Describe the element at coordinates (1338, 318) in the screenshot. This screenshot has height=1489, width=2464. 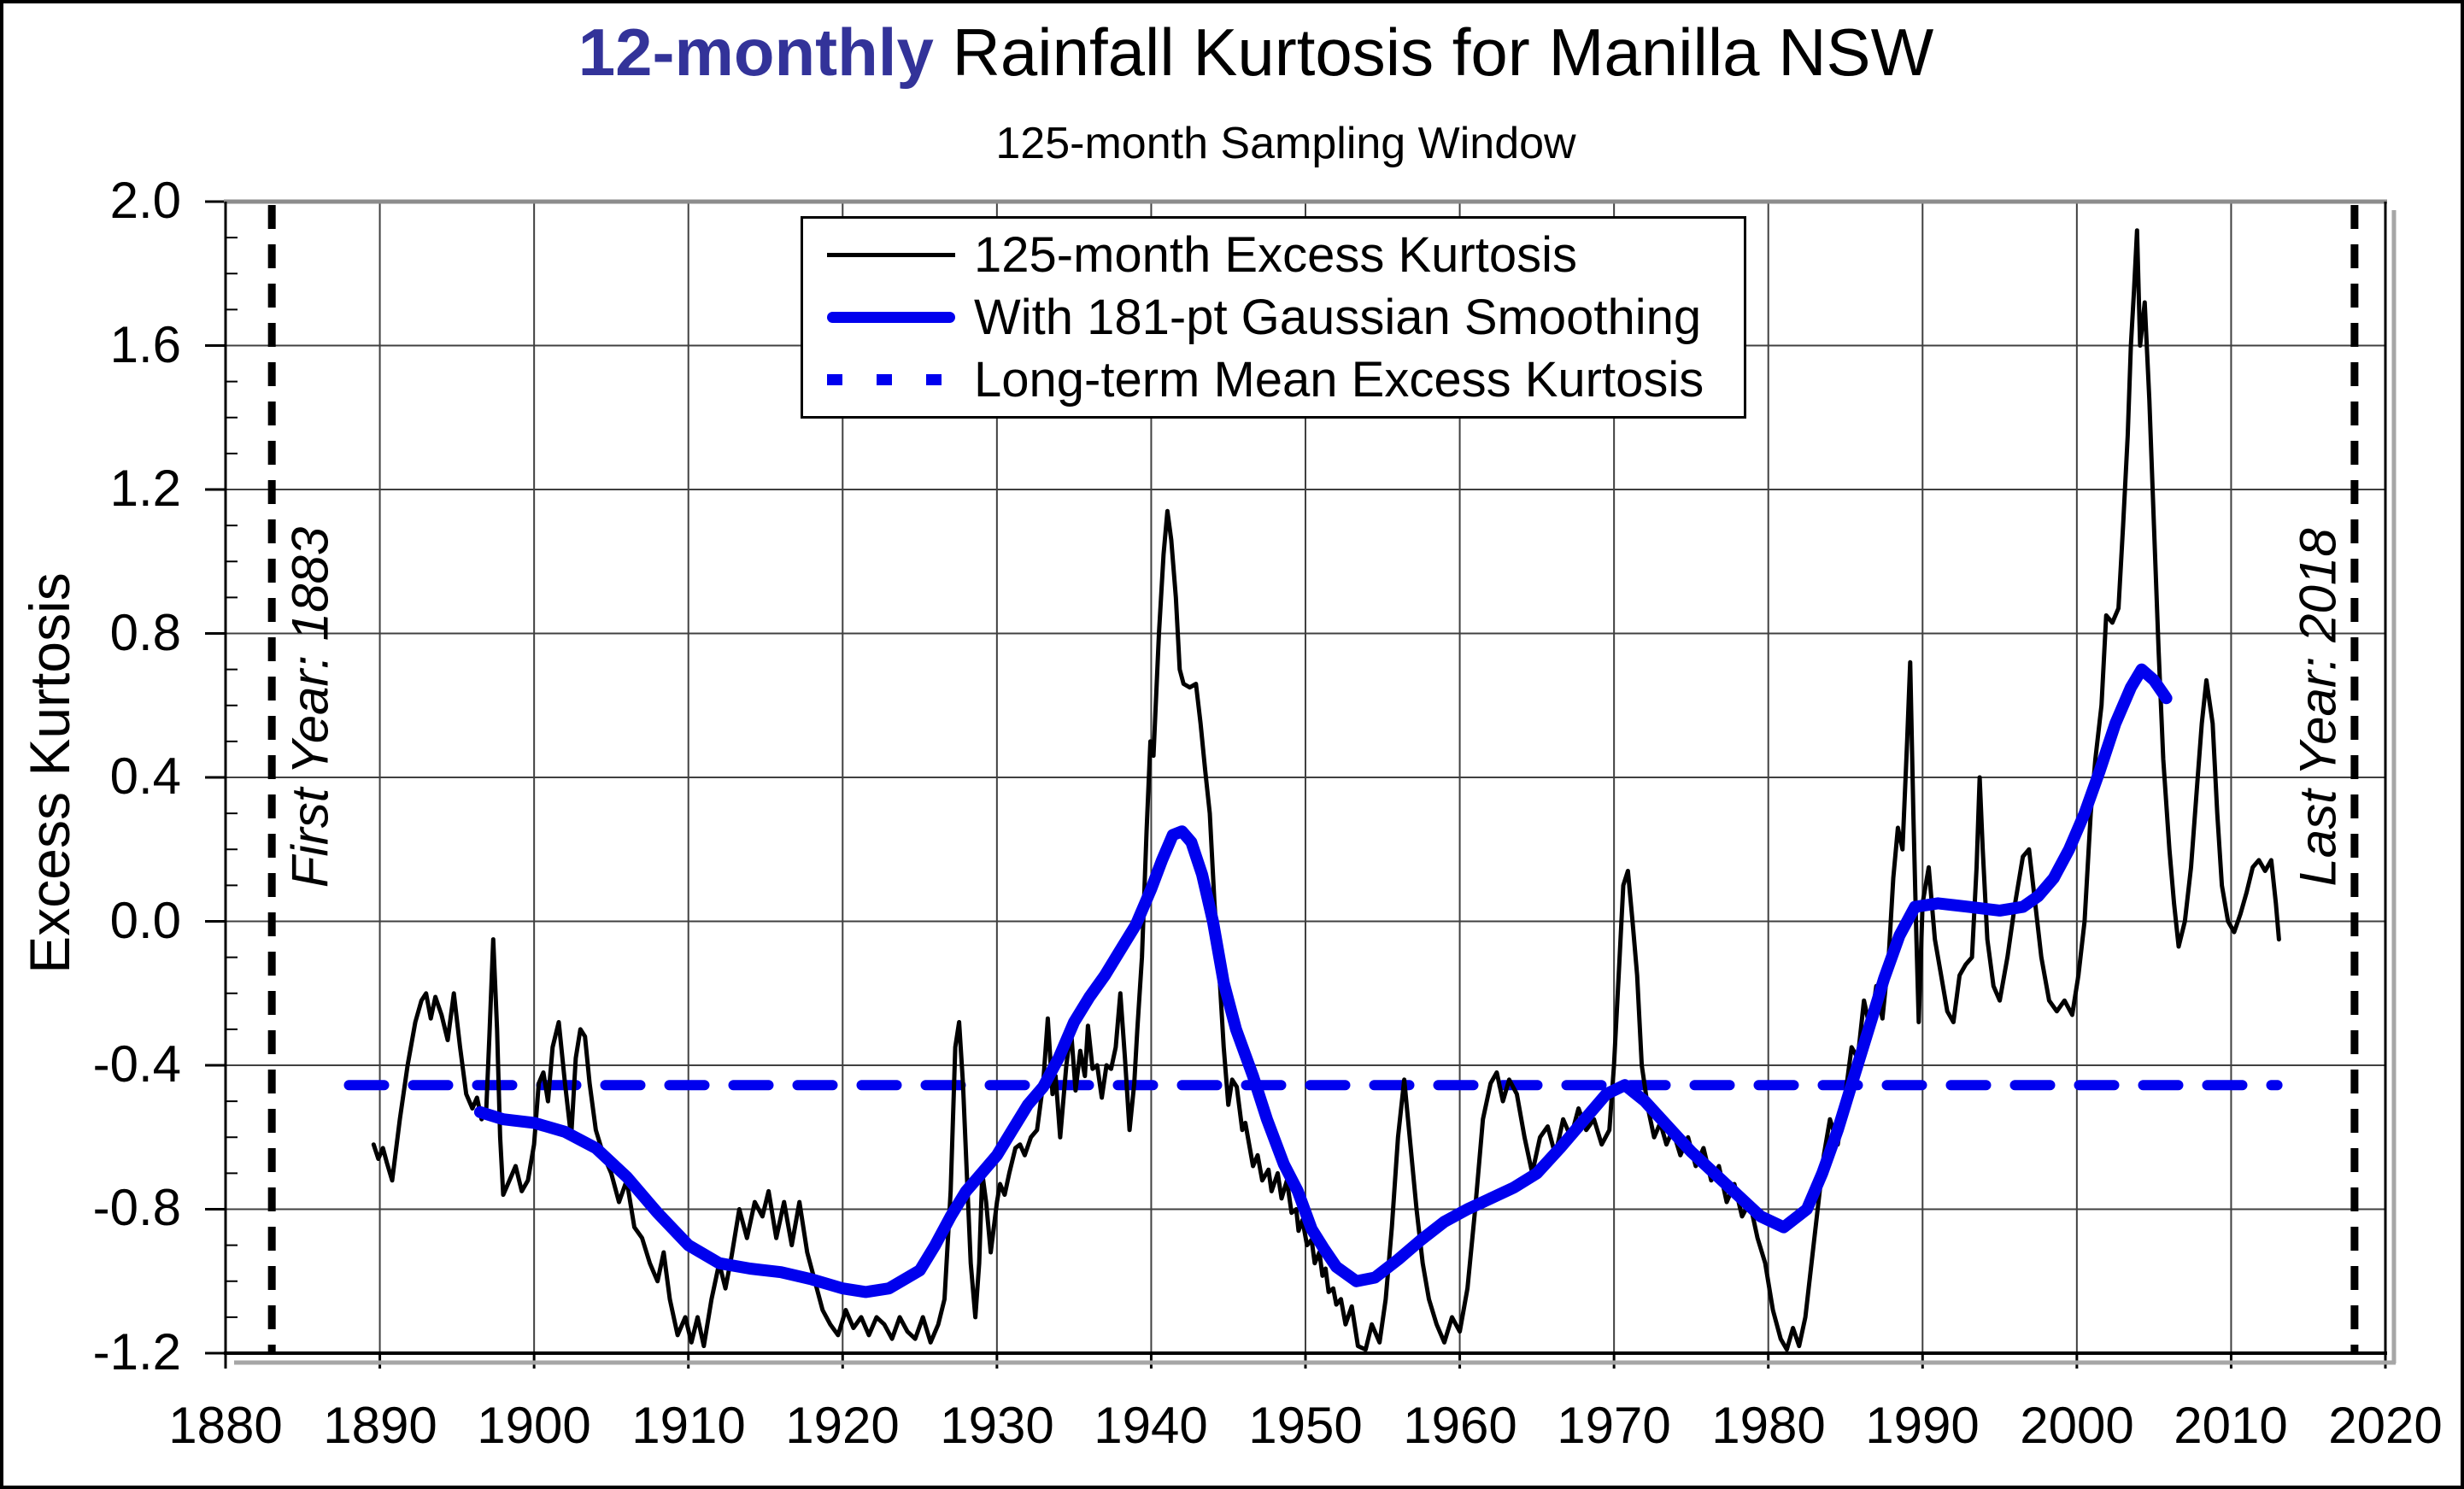
I see `legend-label: With 181-pt Gaussian Smoothing` at that location.